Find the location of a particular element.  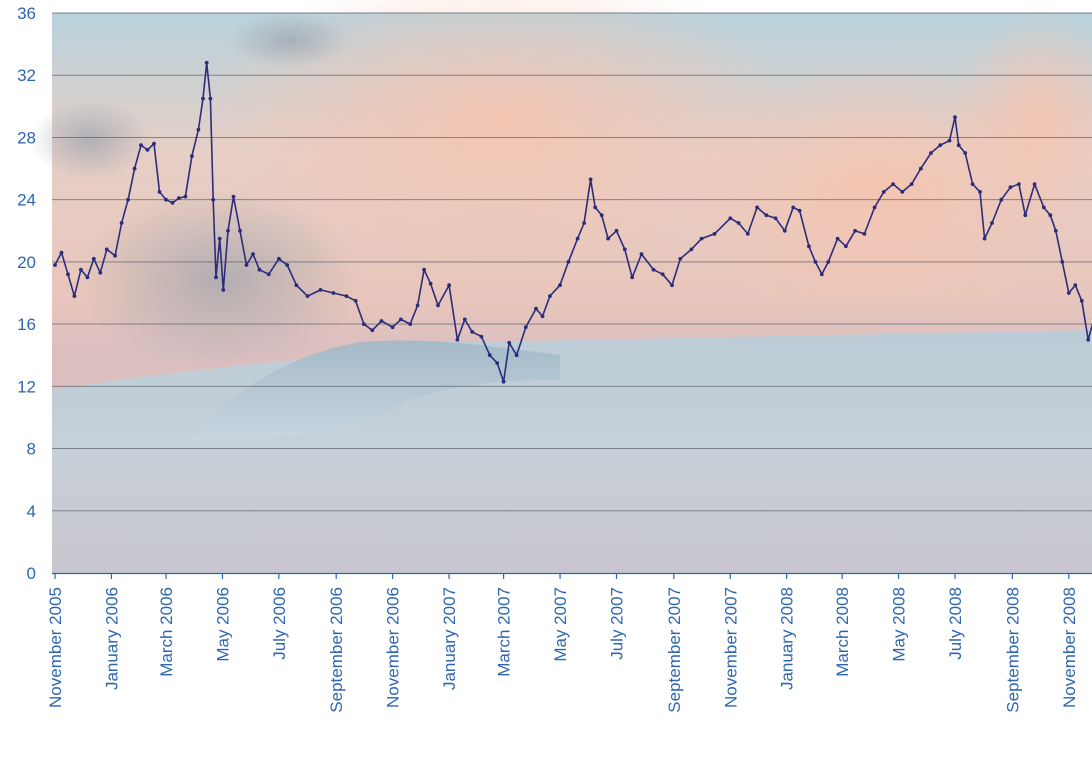

x-tick-label: September 2007 is located at coordinates (674, 650).